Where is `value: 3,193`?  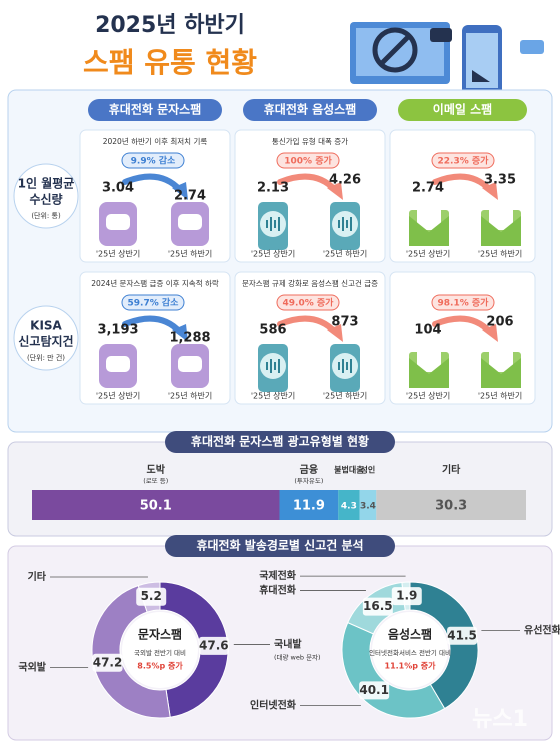 value: 3,193 is located at coordinates (117, 330).